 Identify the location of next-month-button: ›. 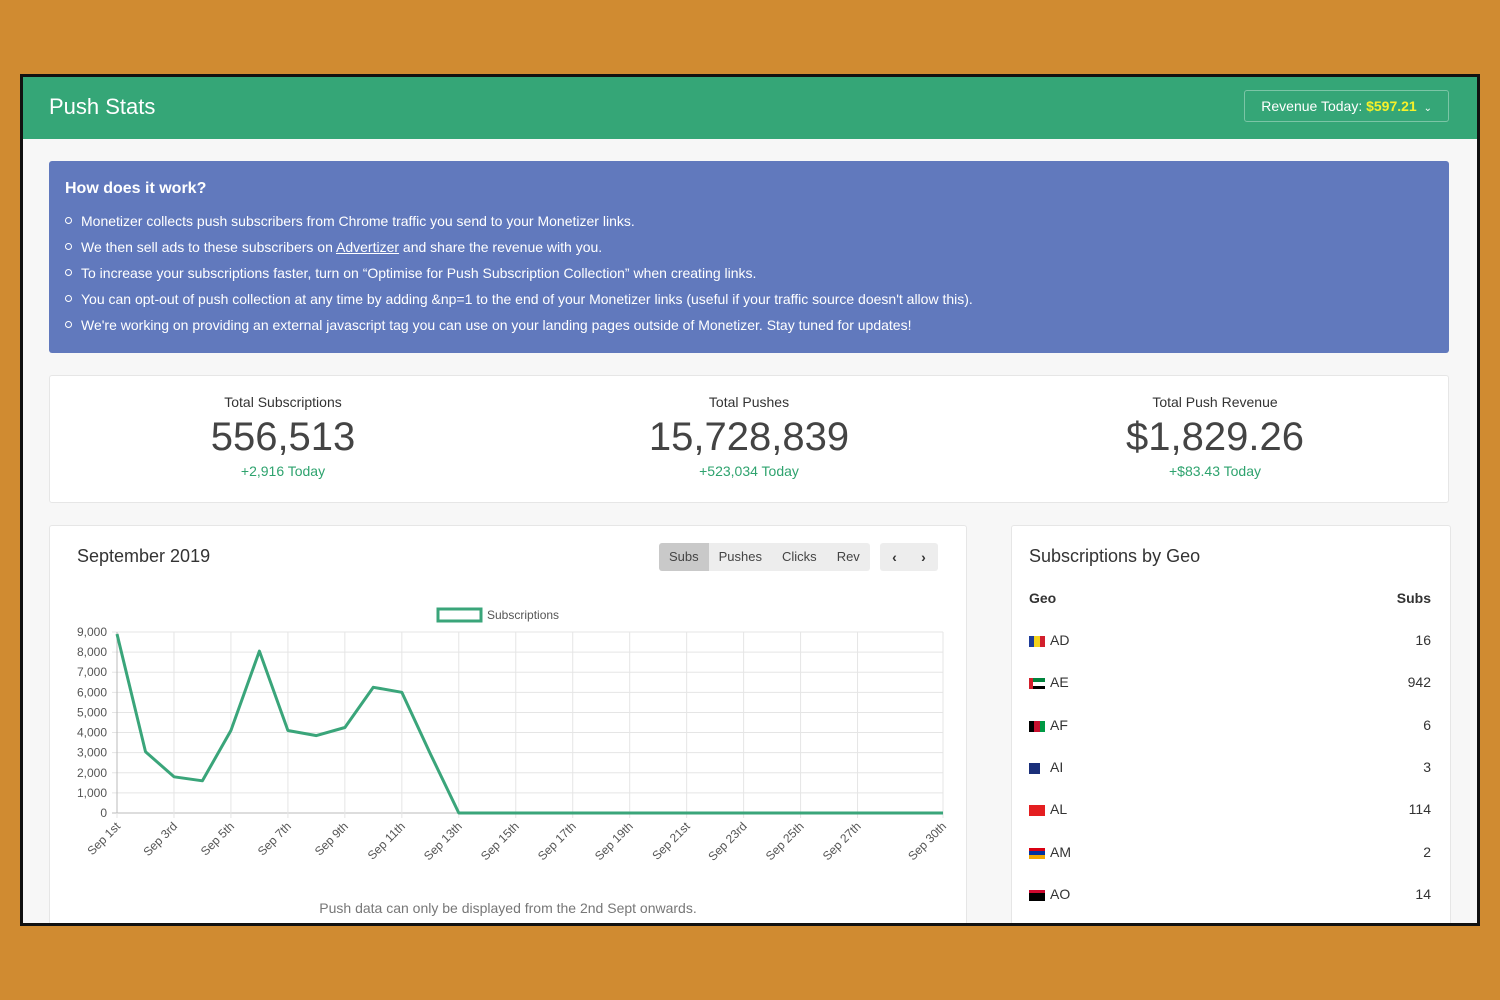
(923, 557).